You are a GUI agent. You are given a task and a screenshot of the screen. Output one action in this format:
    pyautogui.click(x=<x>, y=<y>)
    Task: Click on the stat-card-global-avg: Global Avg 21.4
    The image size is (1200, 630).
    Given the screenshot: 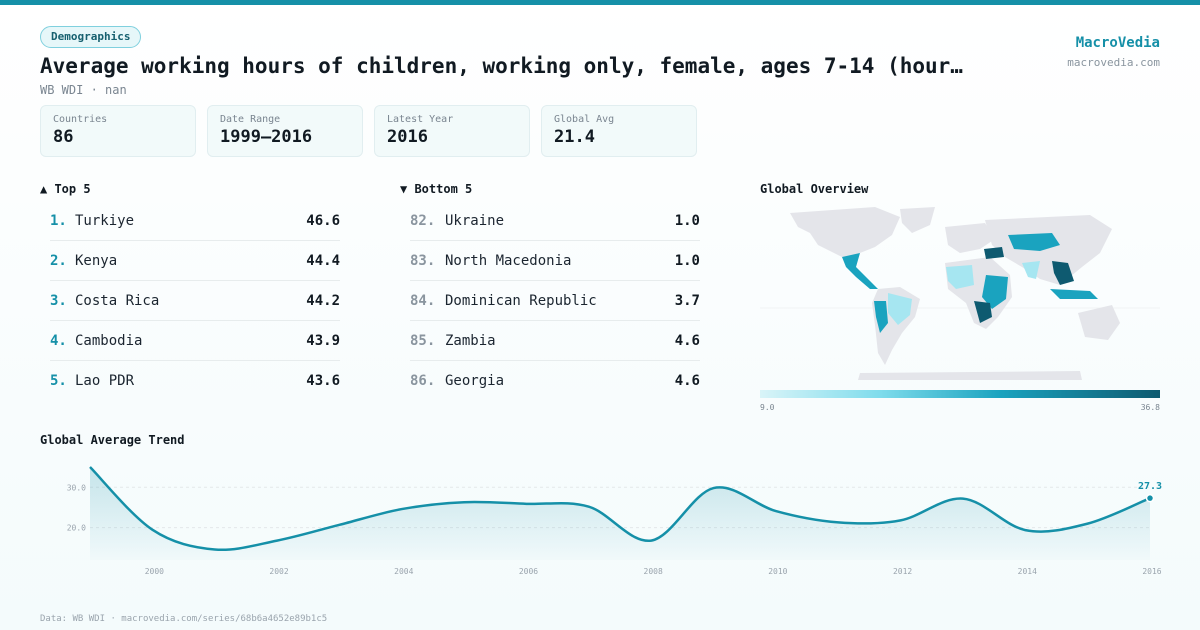 What is the action you would take?
    pyautogui.click(x=619, y=131)
    